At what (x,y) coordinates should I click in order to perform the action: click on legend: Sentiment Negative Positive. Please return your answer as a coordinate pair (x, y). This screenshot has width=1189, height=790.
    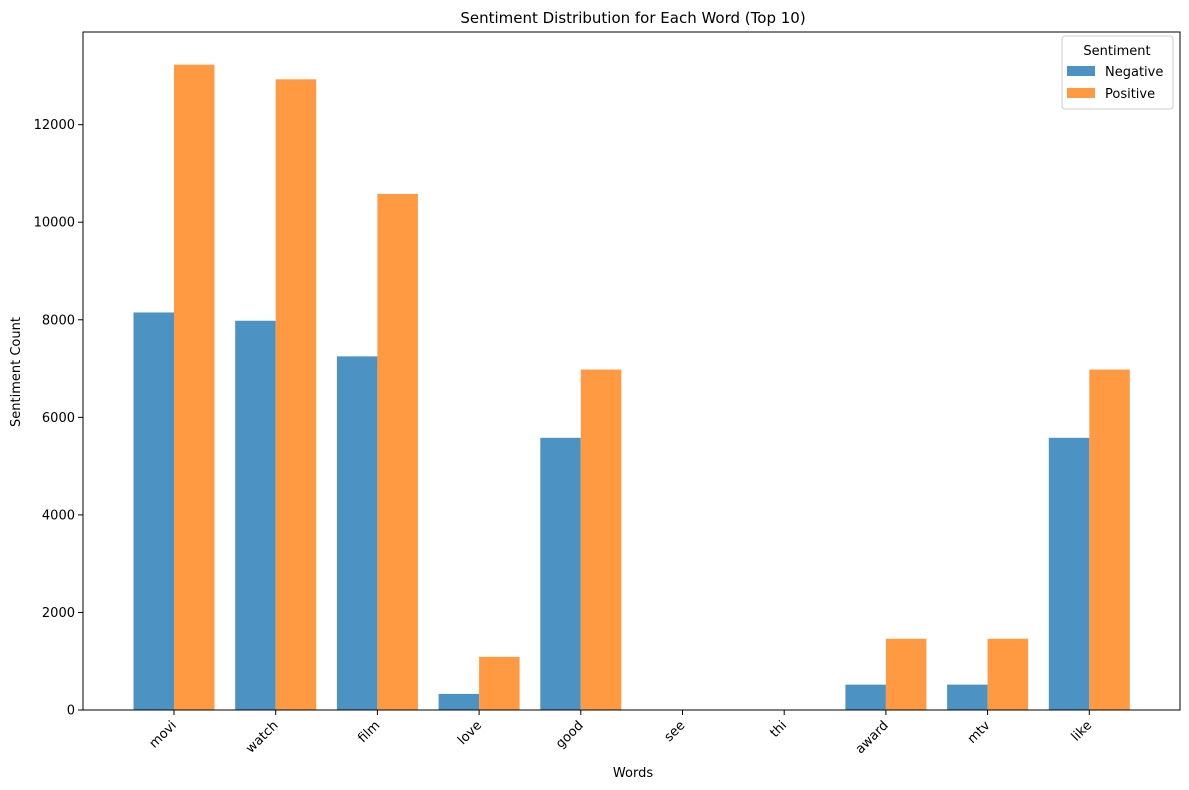
    Looking at the image, I should click on (1117, 72).